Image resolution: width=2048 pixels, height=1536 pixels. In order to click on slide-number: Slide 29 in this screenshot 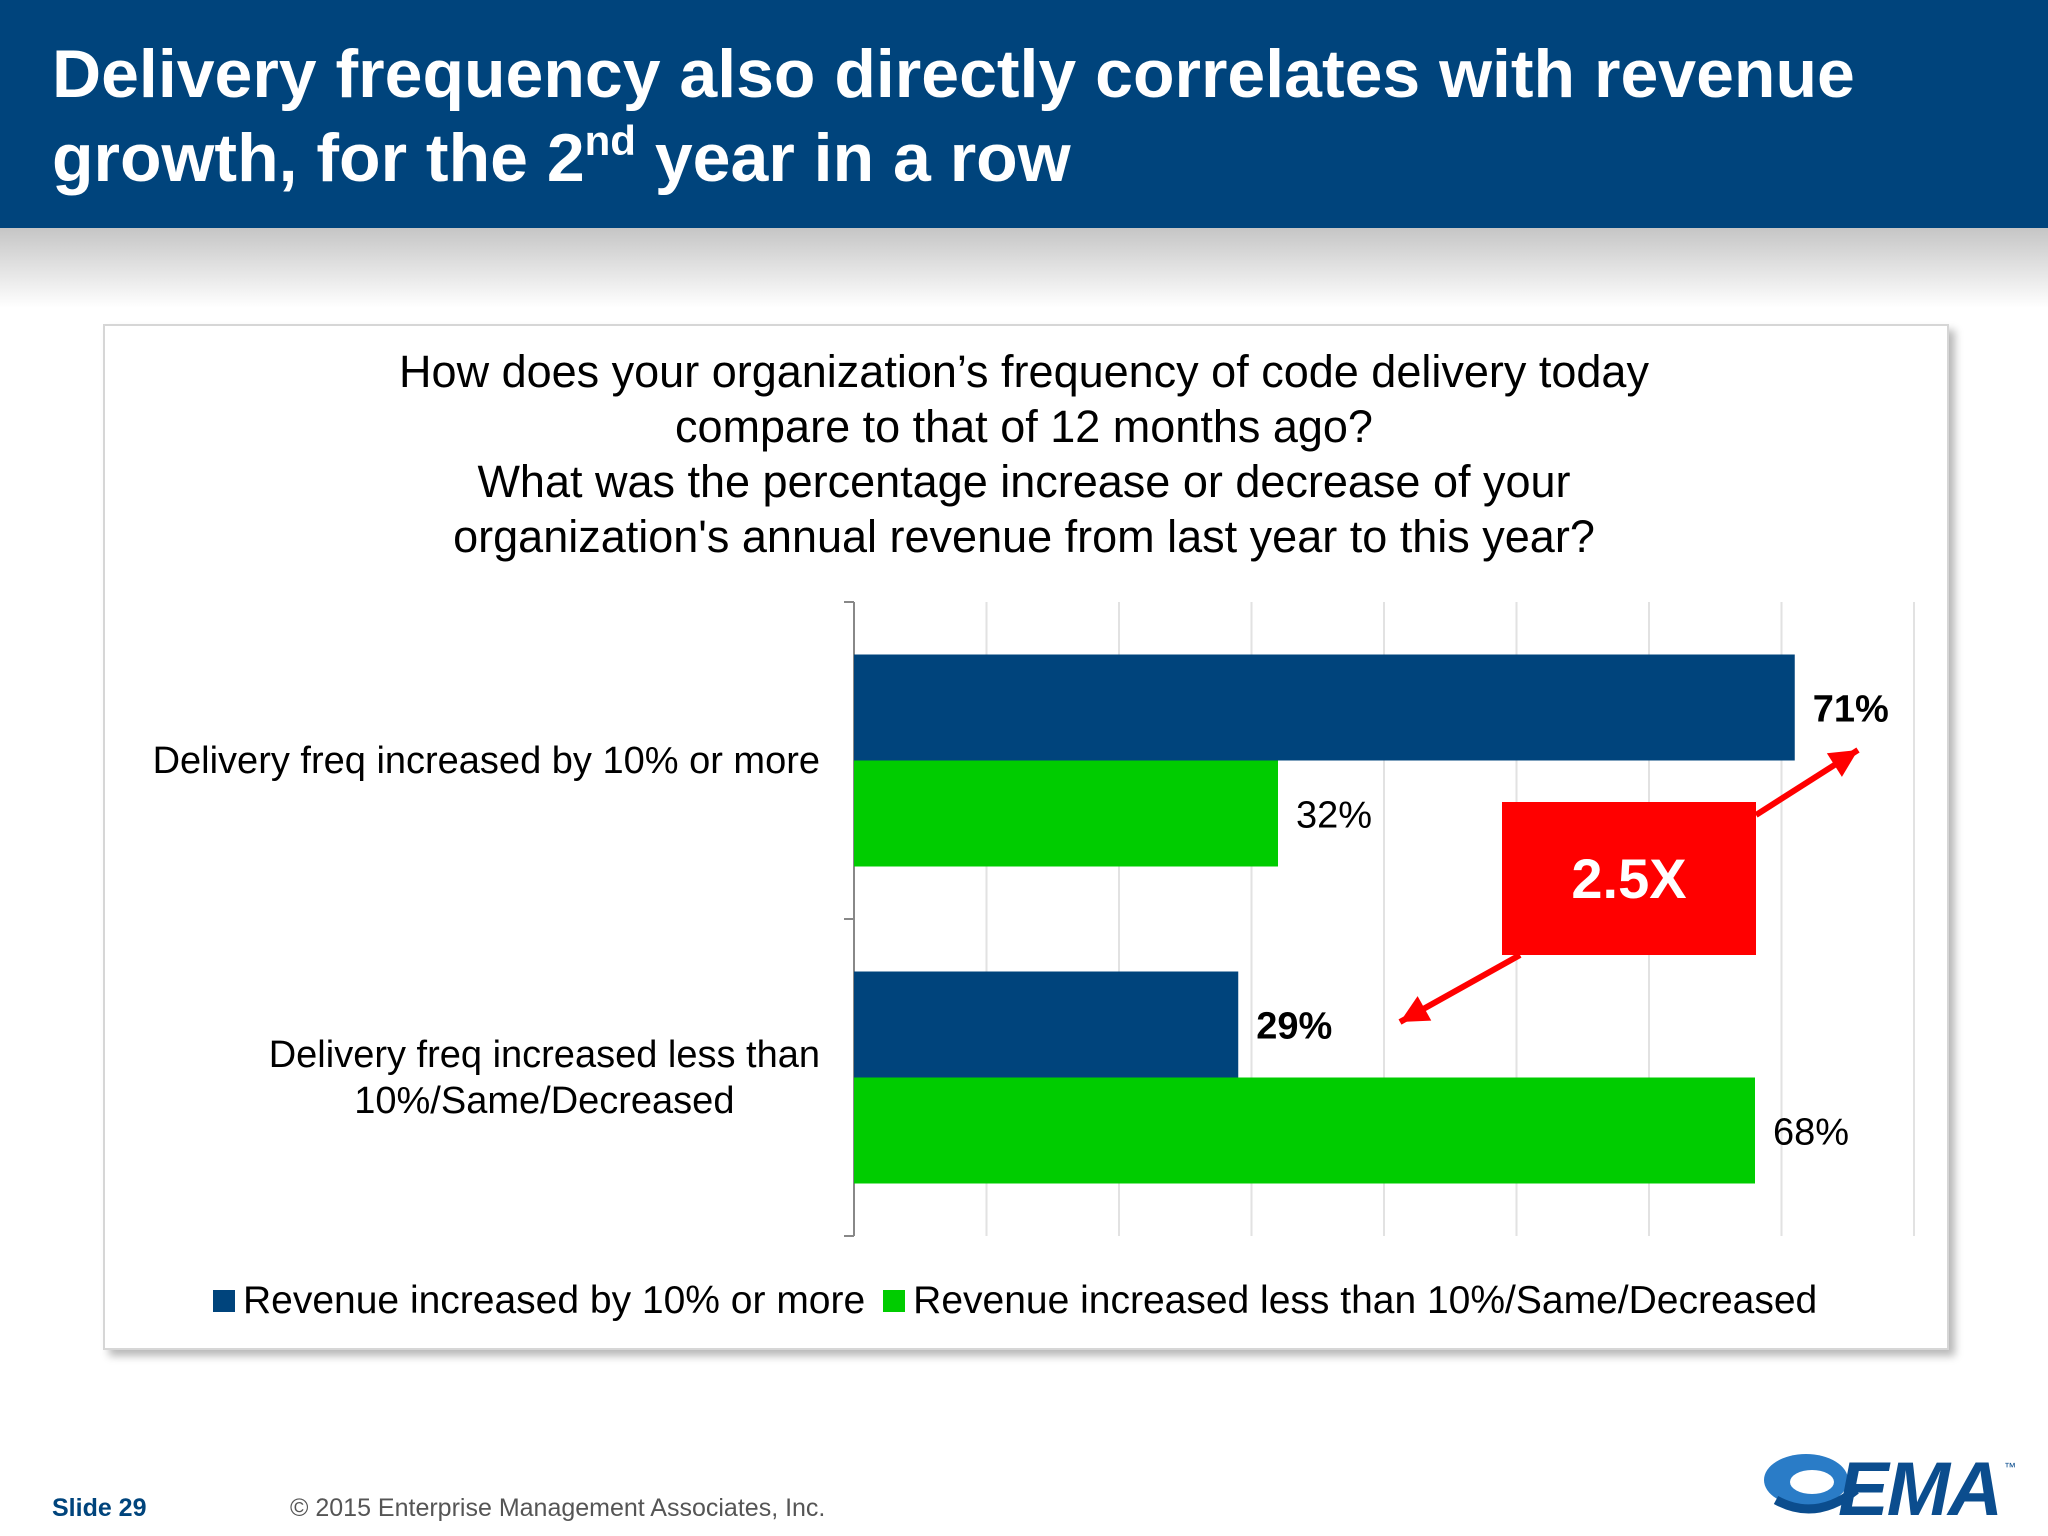, I will do `click(99, 1508)`.